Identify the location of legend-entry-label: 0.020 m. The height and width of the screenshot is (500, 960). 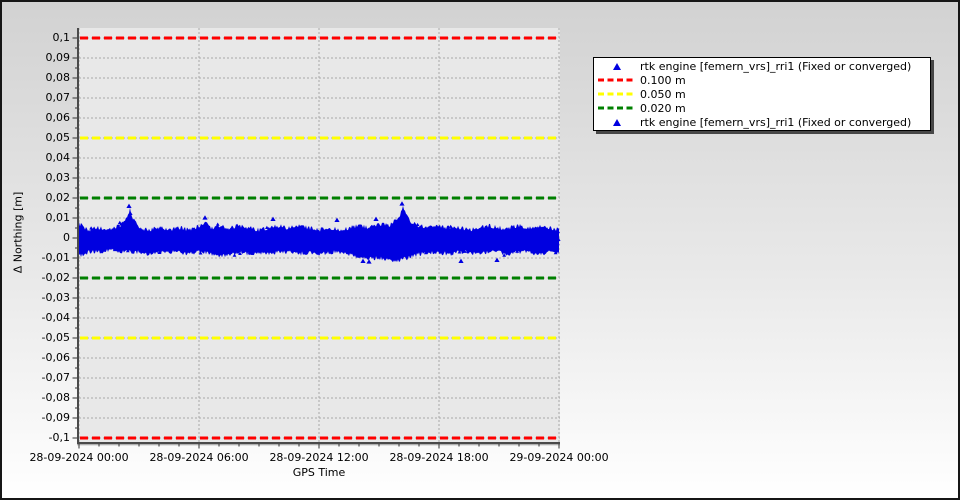
(663, 108).